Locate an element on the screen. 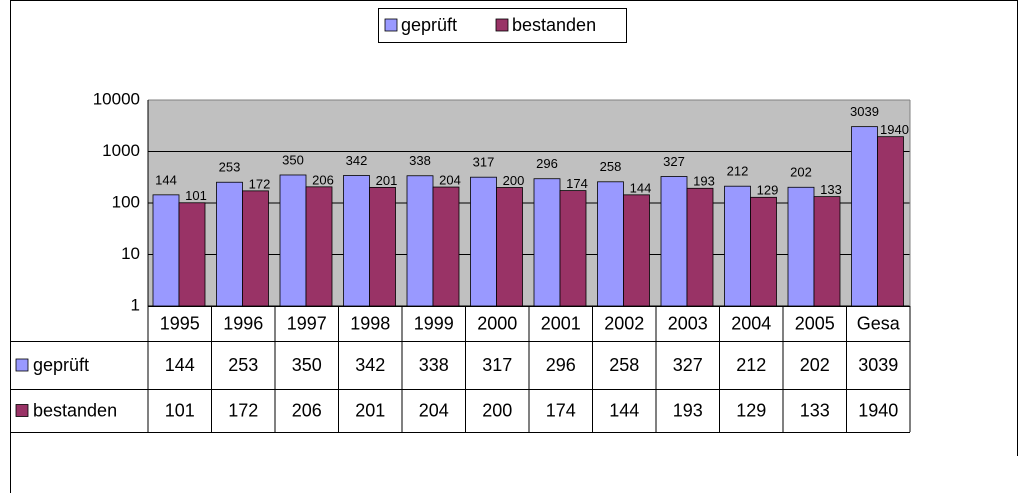 Image resolution: width=1029 pixels, height=493 pixels. data-label: 133 is located at coordinates (831, 189).